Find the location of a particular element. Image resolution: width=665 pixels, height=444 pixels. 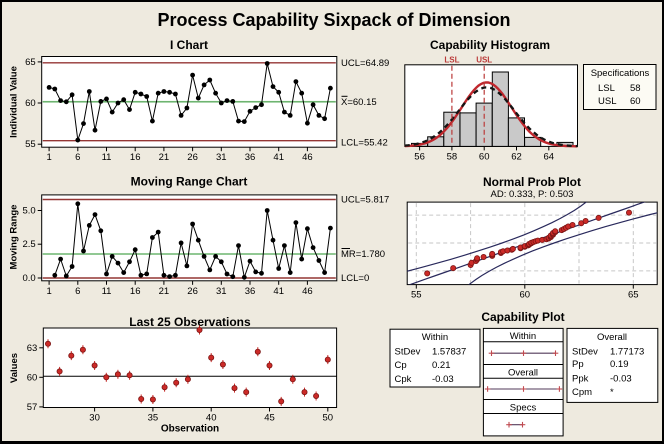

svg-text: Observation is located at coordinates (190, 429).